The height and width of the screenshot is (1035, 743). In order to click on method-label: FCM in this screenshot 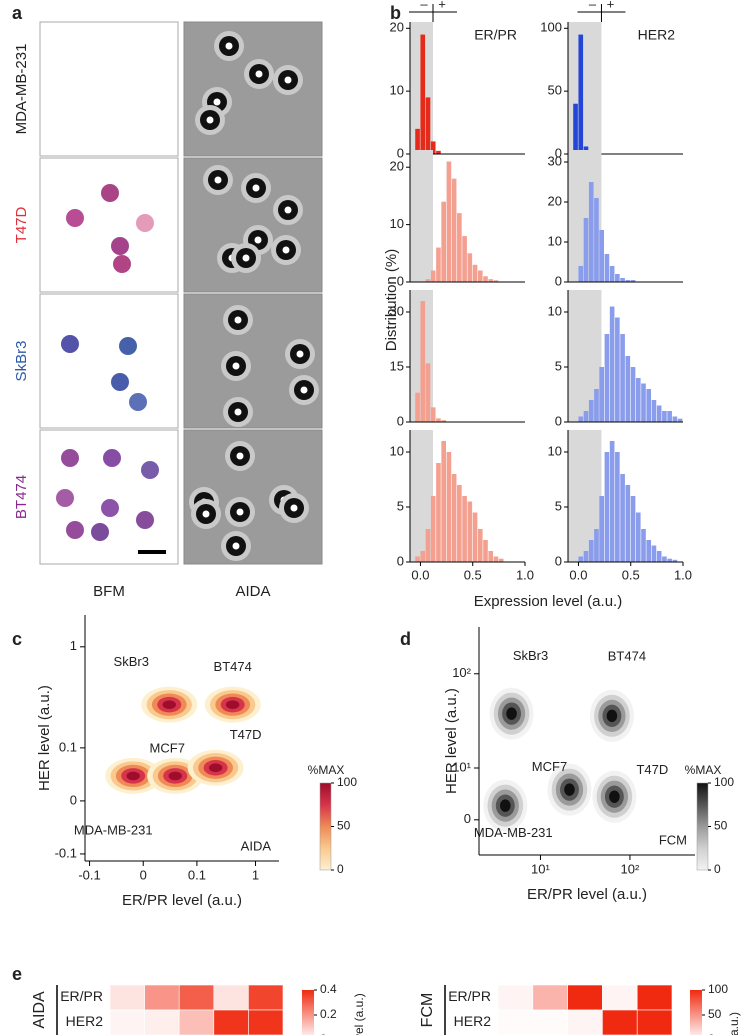, I will do `click(427, 1010)`.